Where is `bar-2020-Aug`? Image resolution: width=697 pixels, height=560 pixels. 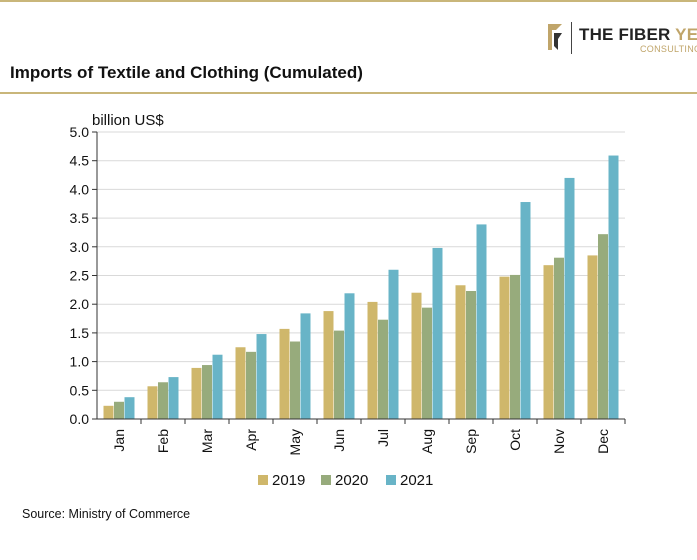 bar-2020-Aug is located at coordinates (427, 363).